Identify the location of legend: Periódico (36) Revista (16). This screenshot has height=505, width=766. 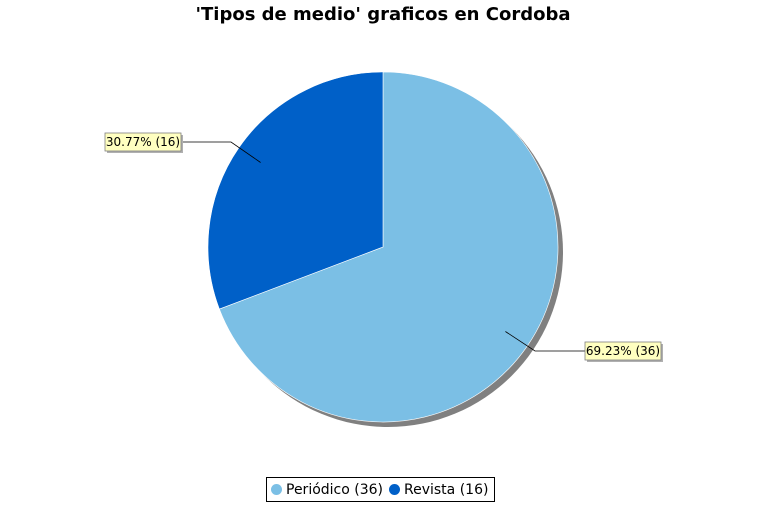
(381, 489).